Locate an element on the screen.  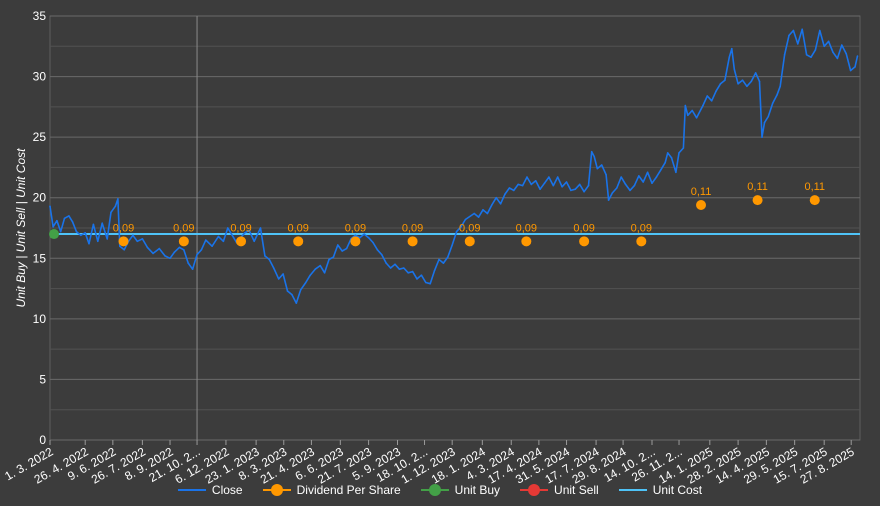
legend-label: Close is located at coordinates (227, 490).